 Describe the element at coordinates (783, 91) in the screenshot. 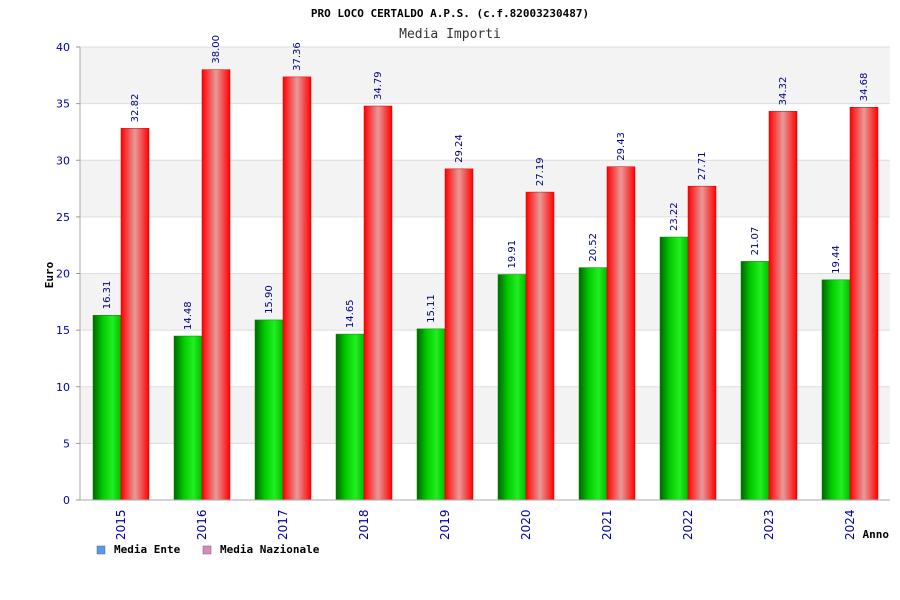

I see `value-label: 34.32` at that location.